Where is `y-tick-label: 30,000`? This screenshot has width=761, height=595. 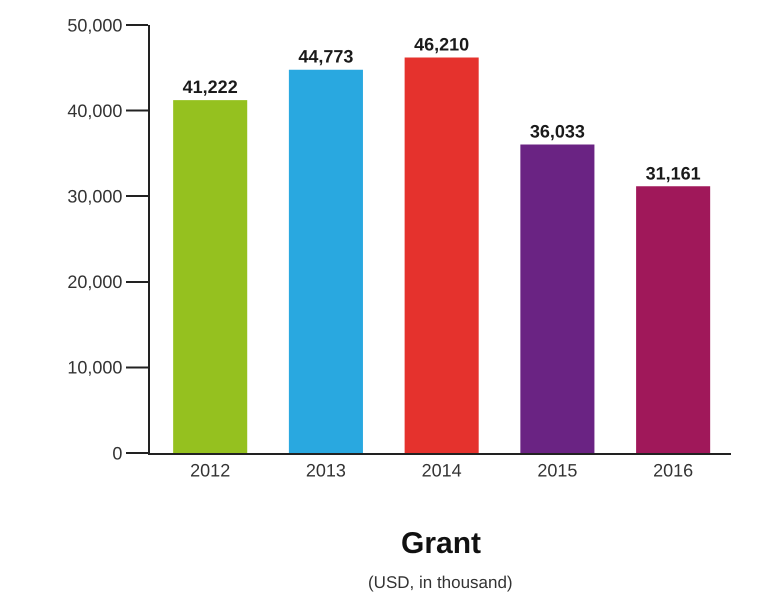 y-tick-label: 30,000 is located at coordinates (94, 196).